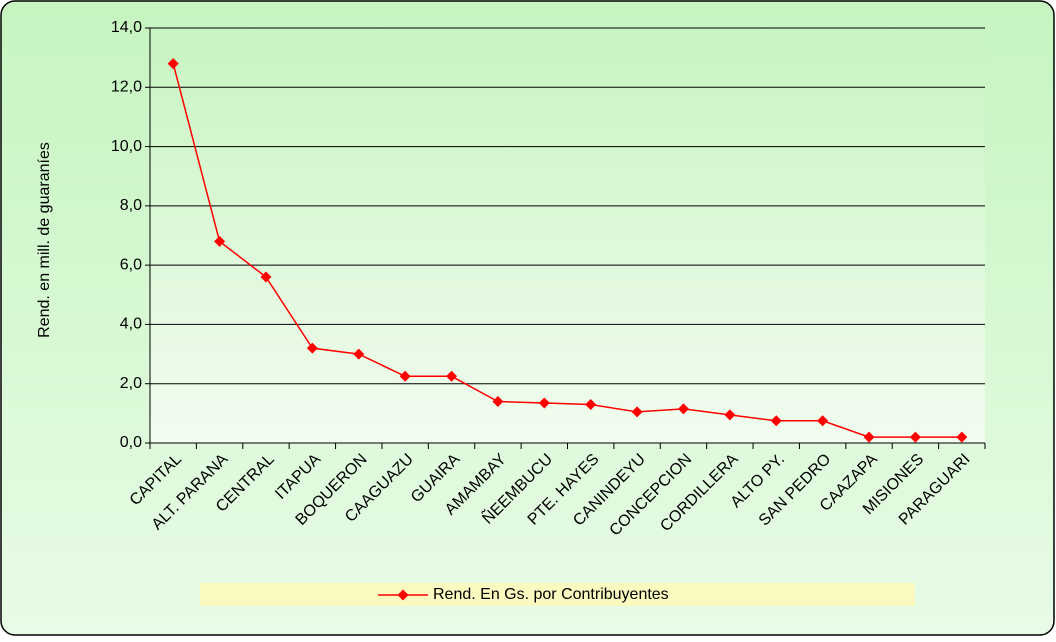 This screenshot has width=1056, height=642. What do you see at coordinates (551, 594) in the screenshot?
I see `legend-label: Rend. En Gs. por Contribuyentes` at bounding box center [551, 594].